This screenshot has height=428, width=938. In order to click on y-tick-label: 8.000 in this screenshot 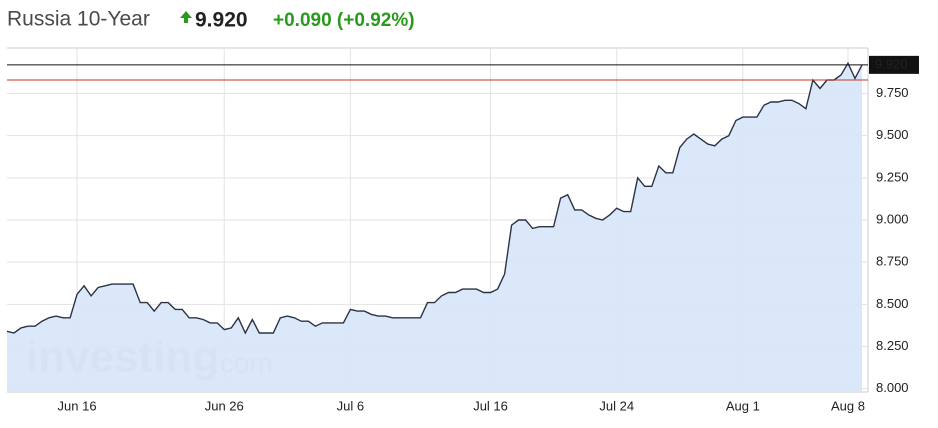, I will do `click(892, 387)`.